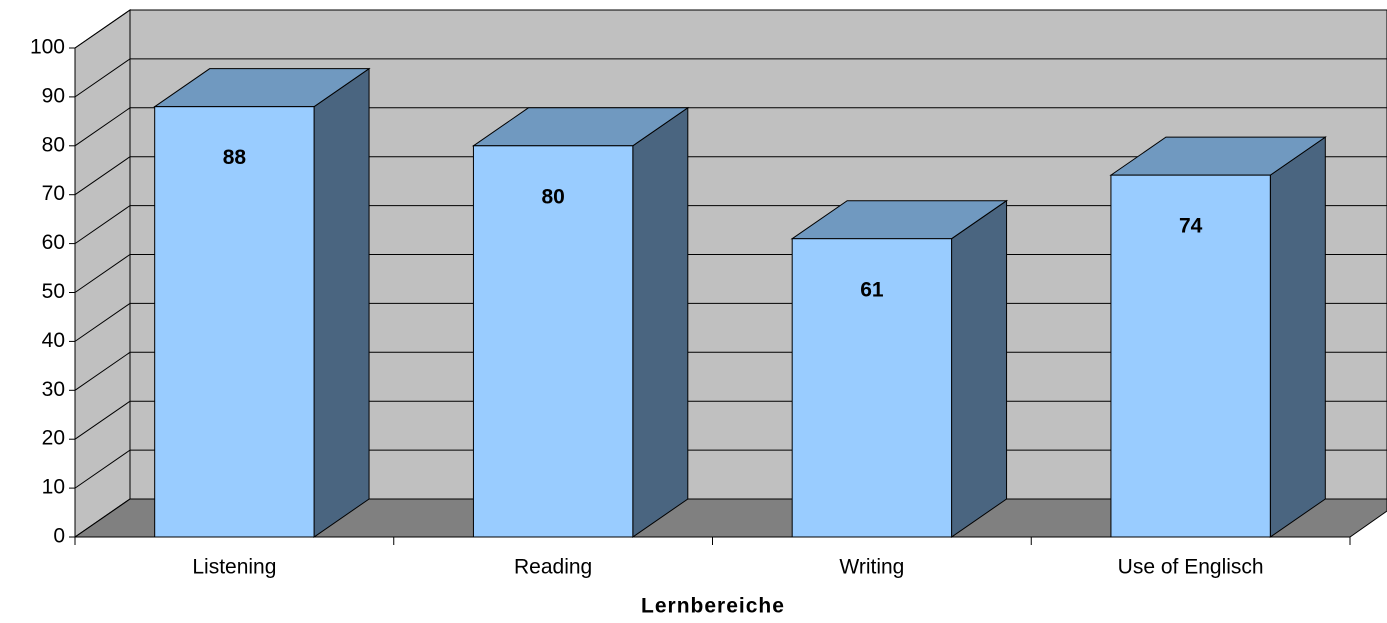 The height and width of the screenshot is (623, 1387). What do you see at coordinates (53, 389) in the screenshot?
I see `y-tick-label: 30` at bounding box center [53, 389].